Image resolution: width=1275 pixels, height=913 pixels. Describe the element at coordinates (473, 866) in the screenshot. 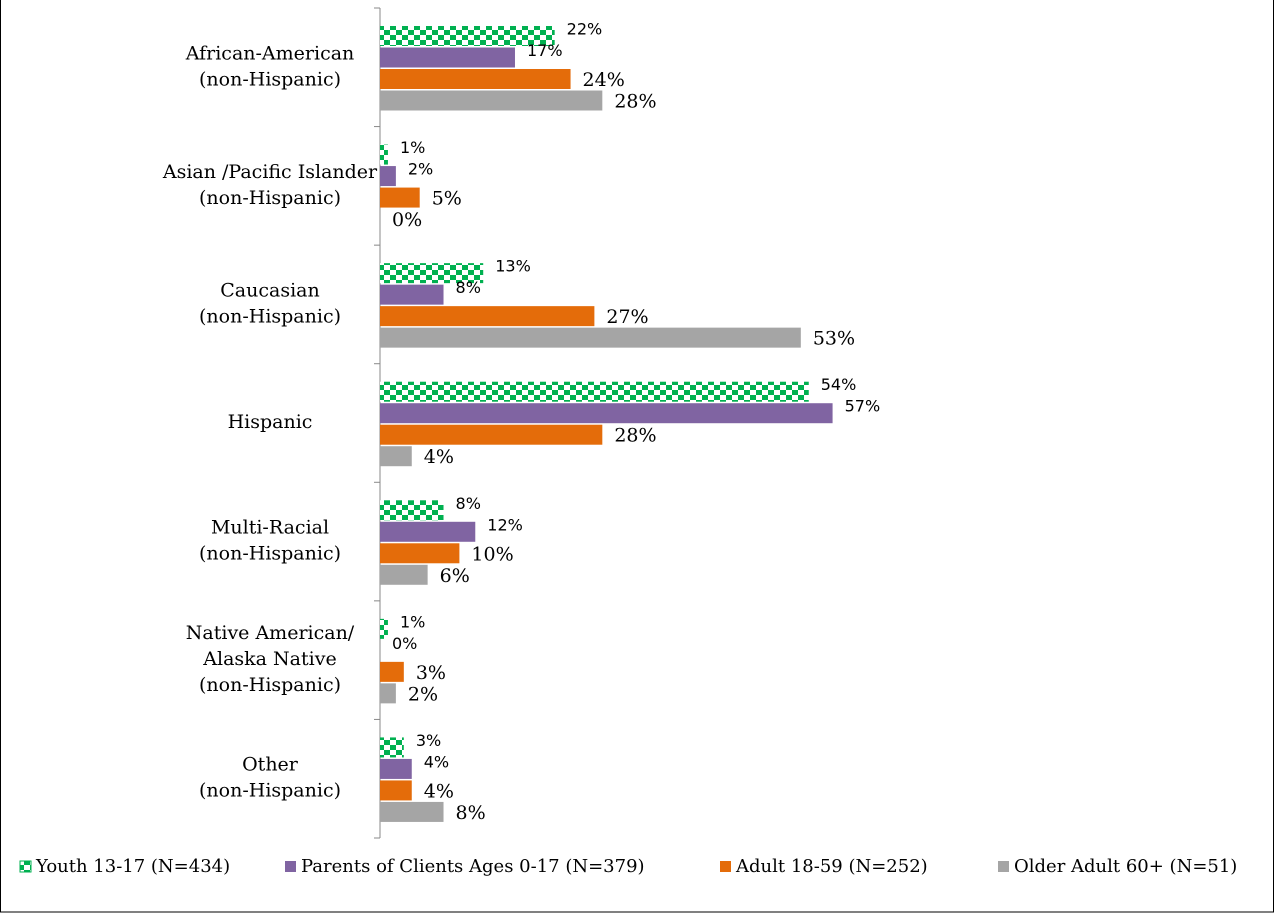

I see `legend-label: Parents of Clients Ages 0-17 (N=379)` at that location.